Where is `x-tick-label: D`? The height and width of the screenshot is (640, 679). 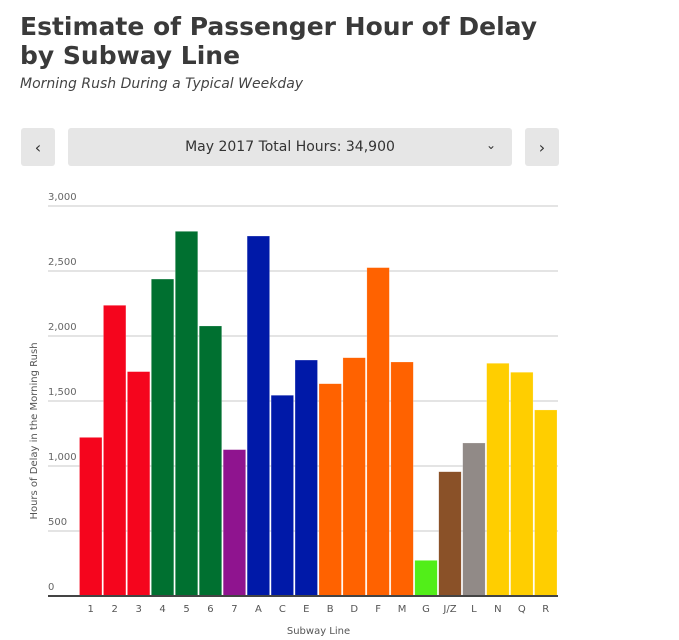
x-tick-label: D is located at coordinates (354, 609).